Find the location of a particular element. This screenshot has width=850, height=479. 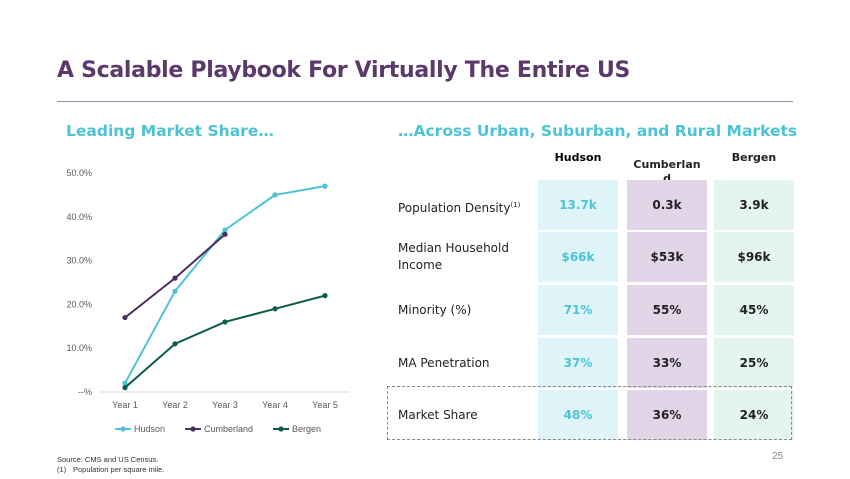

series-line-hudson is located at coordinates (225, 284).